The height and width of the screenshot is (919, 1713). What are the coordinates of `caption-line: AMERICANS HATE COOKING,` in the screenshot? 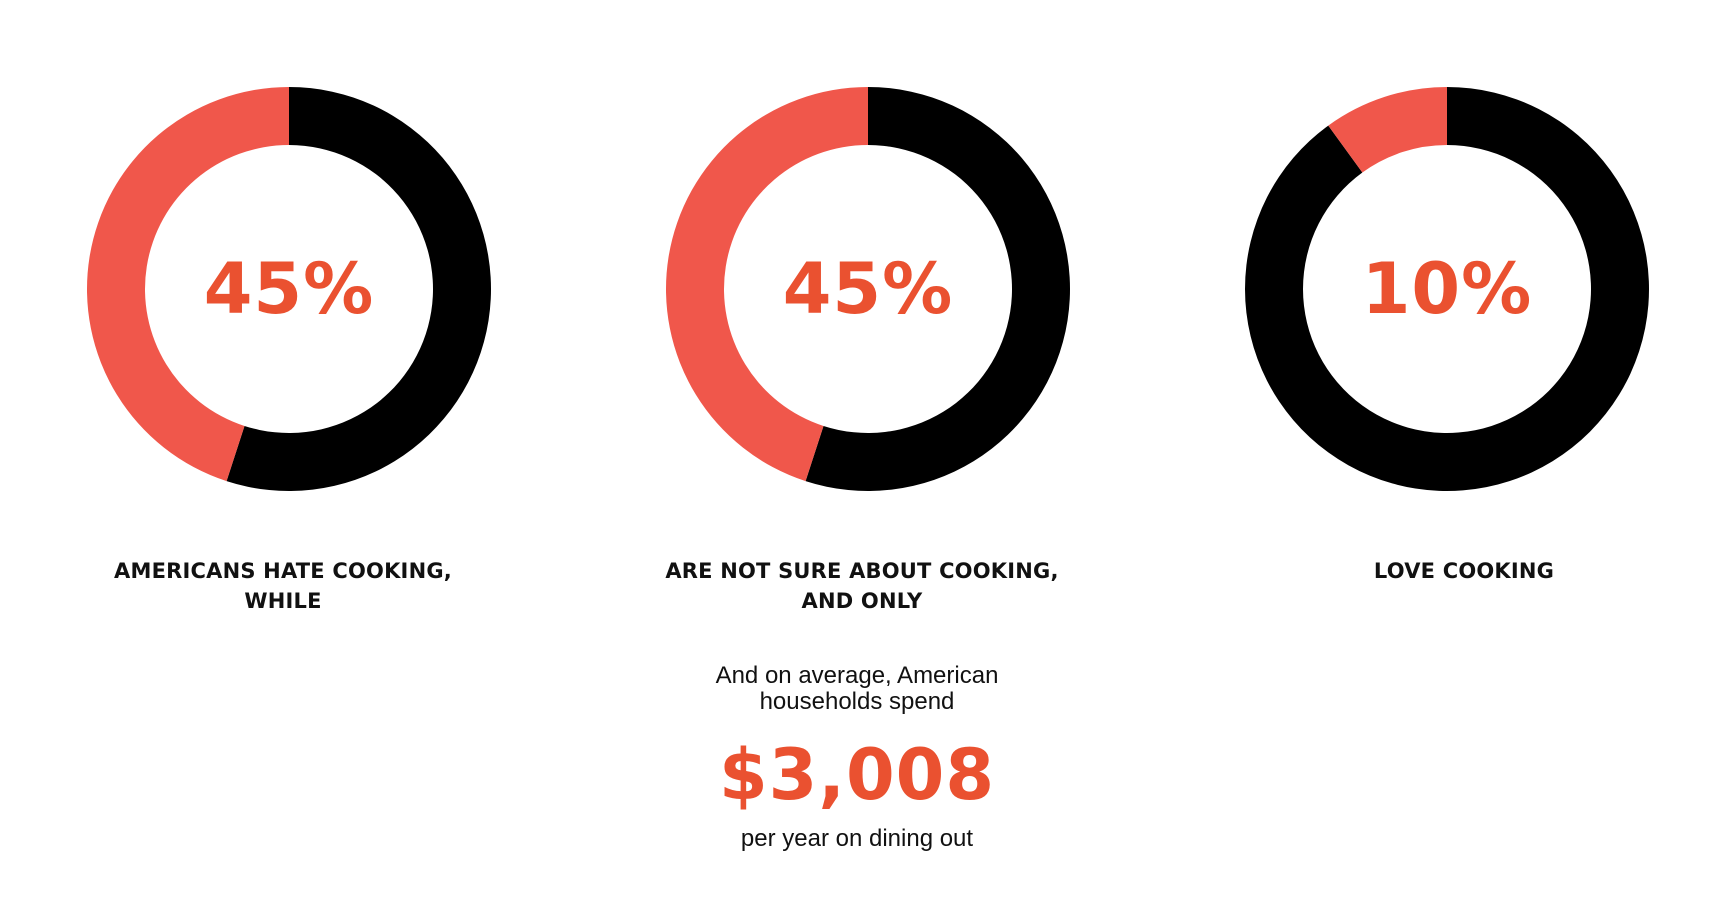 It's located at (283, 571).